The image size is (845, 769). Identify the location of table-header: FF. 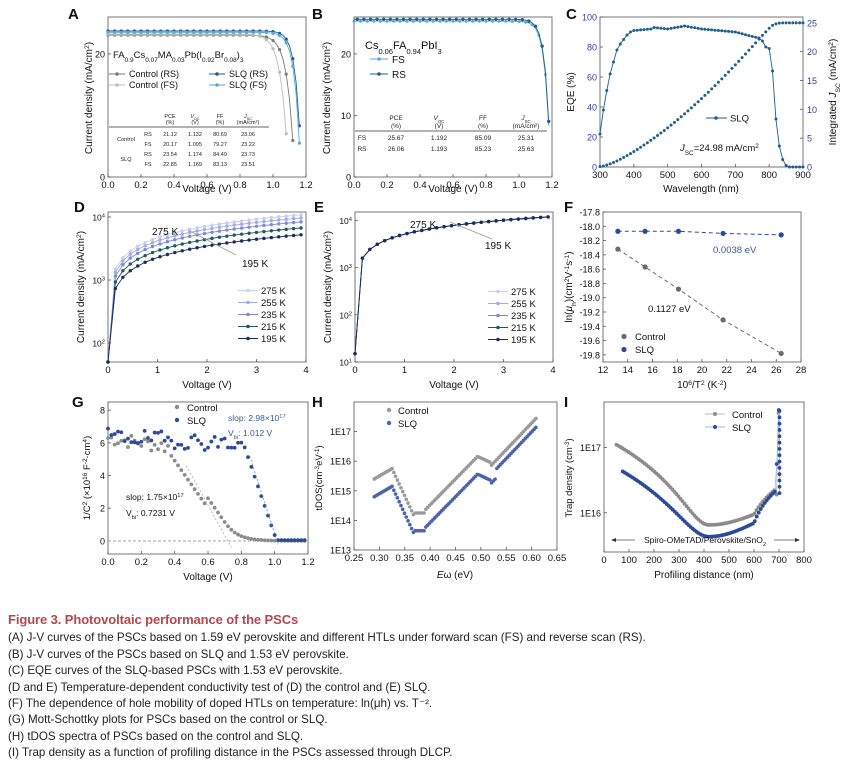
(483, 118).